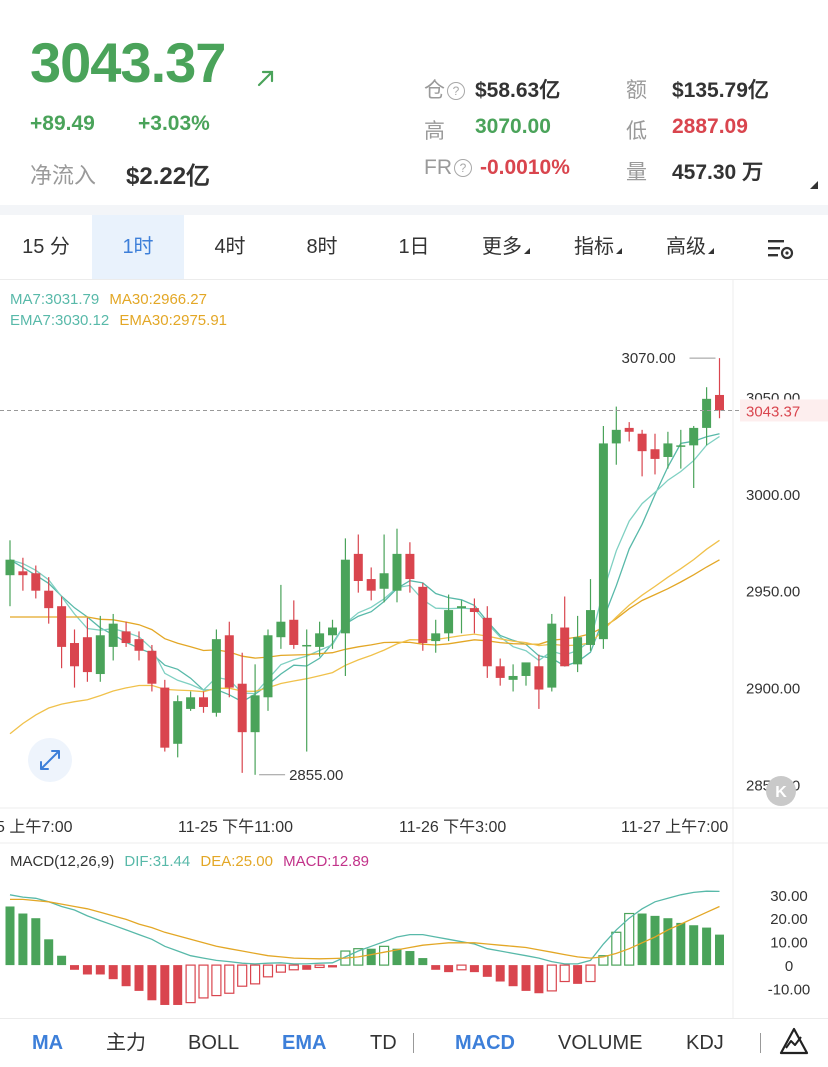  I want to click on trend-icon, so click(794, 1042).